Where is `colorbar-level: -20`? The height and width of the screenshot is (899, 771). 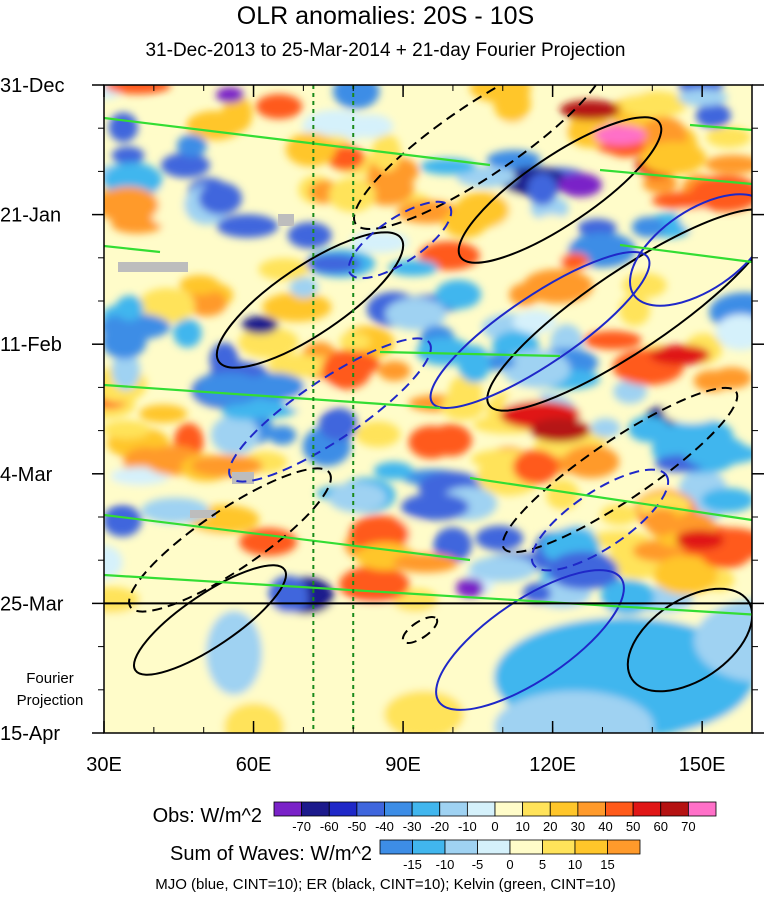 colorbar-level: -20 is located at coordinates (439, 826).